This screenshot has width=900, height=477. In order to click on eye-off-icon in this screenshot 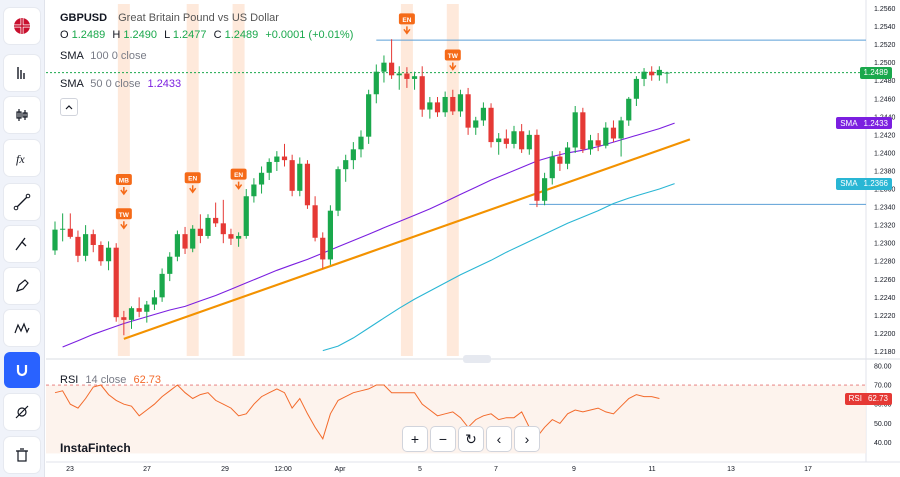, I will do `click(22, 412)`.